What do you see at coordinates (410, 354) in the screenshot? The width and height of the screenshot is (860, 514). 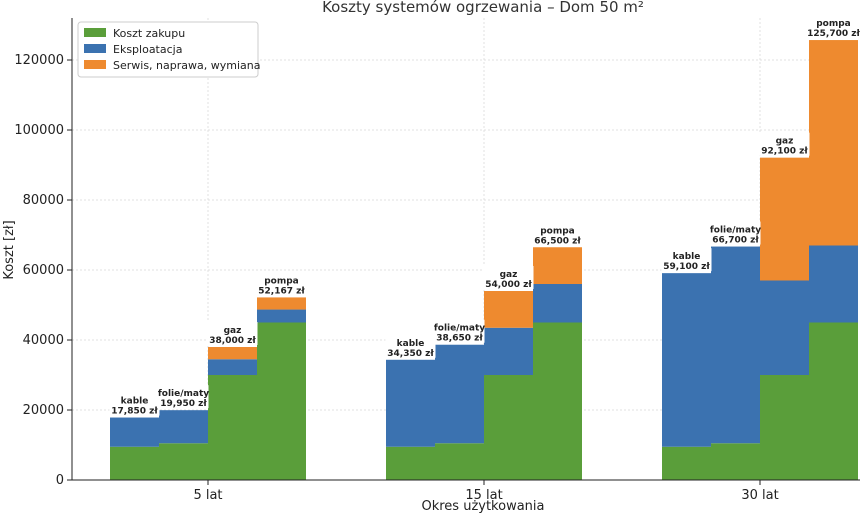 I see `bar-total-label: 34,350 zł` at bounding box center [410, 354].